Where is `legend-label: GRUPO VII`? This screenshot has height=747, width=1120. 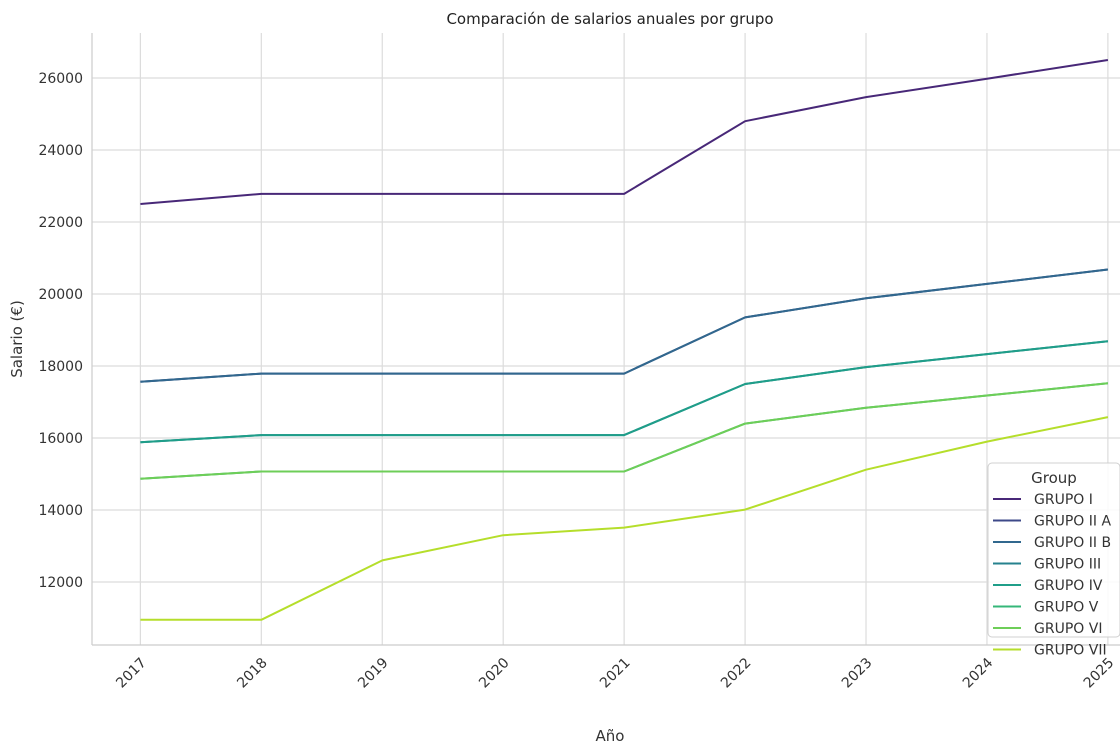
legend-label: GRUPO VII is located at coordinates (1070, 651).